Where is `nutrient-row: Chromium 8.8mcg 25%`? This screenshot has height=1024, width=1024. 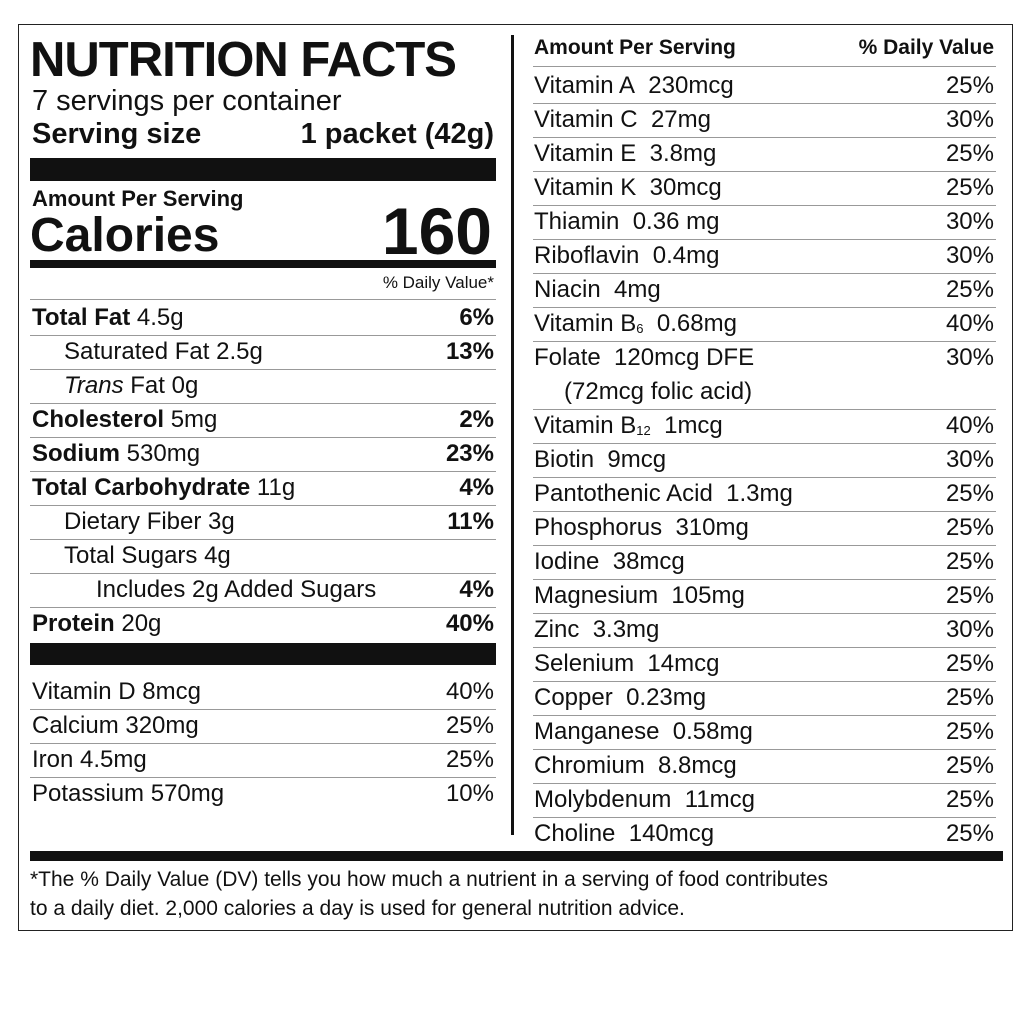
nutrient-row: Chromium 8.8mcg 25% is located at coordinates (764, 766).